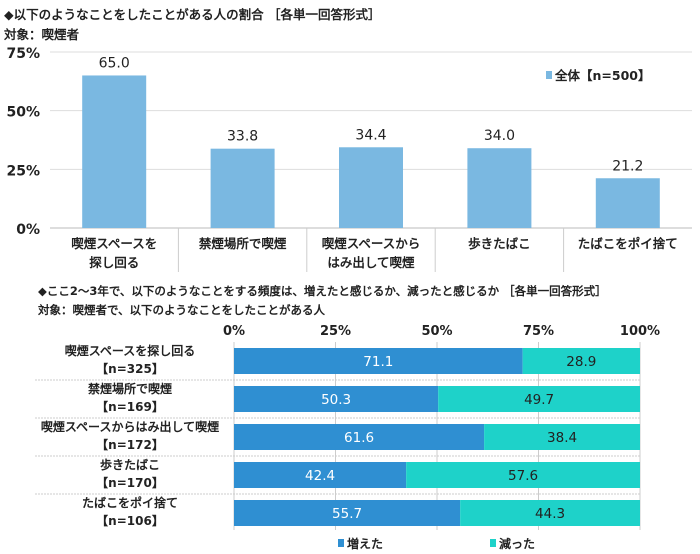 This screenshot has height=554, width=700. Describe the element at coordinates (23, 54) in the screenshot. I see `y-tick-label: 75%` at that location.